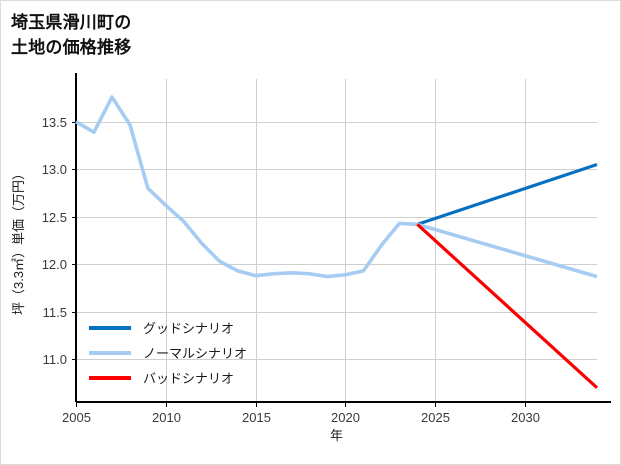 The height and width of the screenshot is (465, 621). What do you see at coordinates (336, 435) in the screenshot?
I see `x-axis-title: 年` at bounding box center [336, 435].